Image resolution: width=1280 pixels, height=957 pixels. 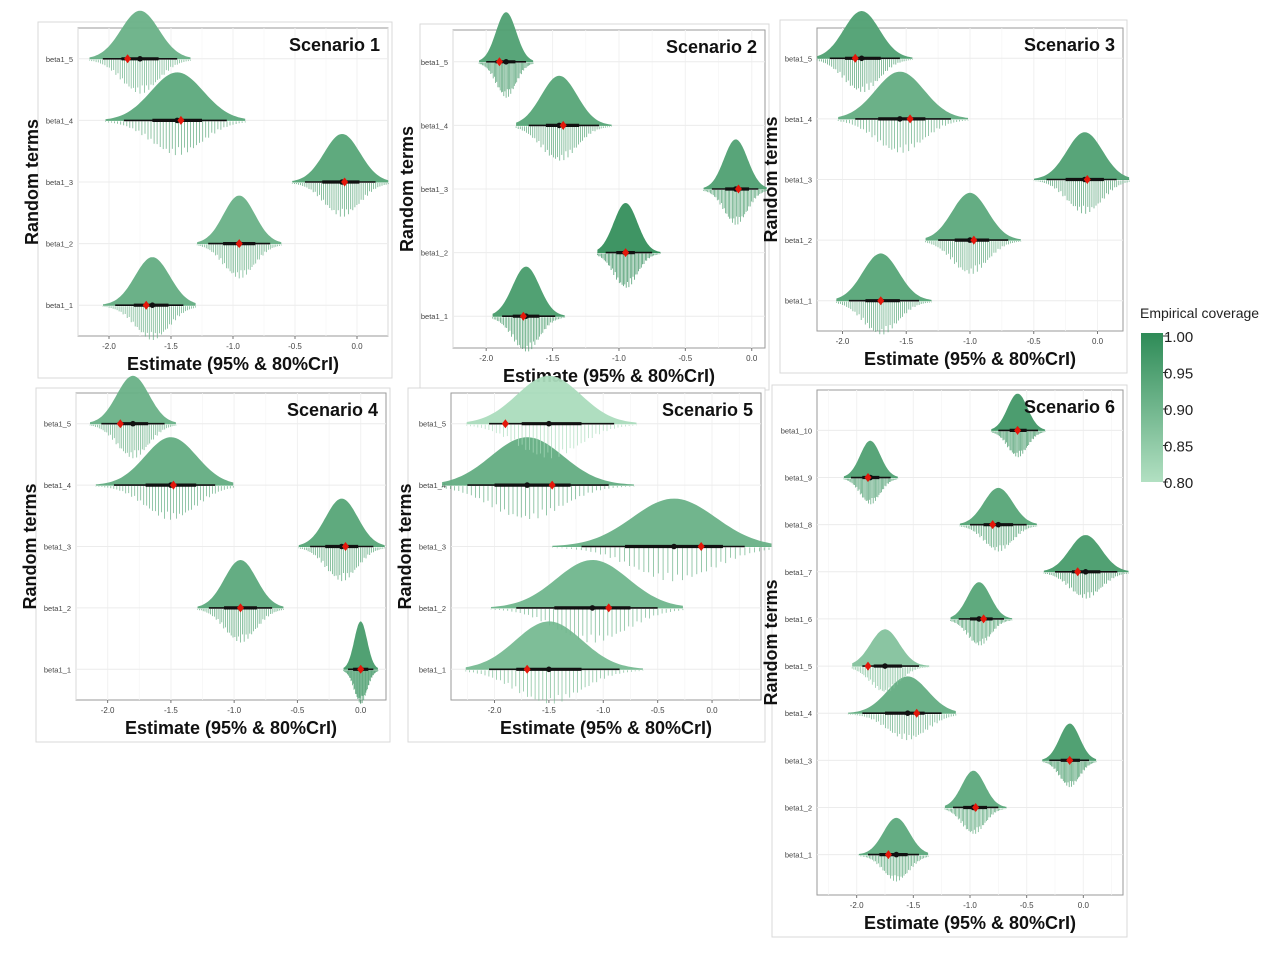 I want to click on x-tick-label: 0.0, so click(x=1098, y=341).